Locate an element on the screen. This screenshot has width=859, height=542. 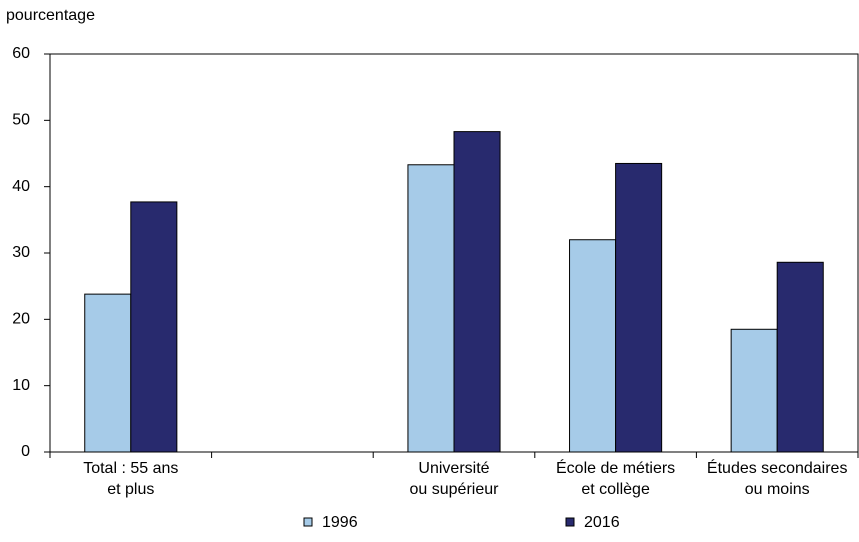
legend-label: 1996 is located at coordinates (340, 522).